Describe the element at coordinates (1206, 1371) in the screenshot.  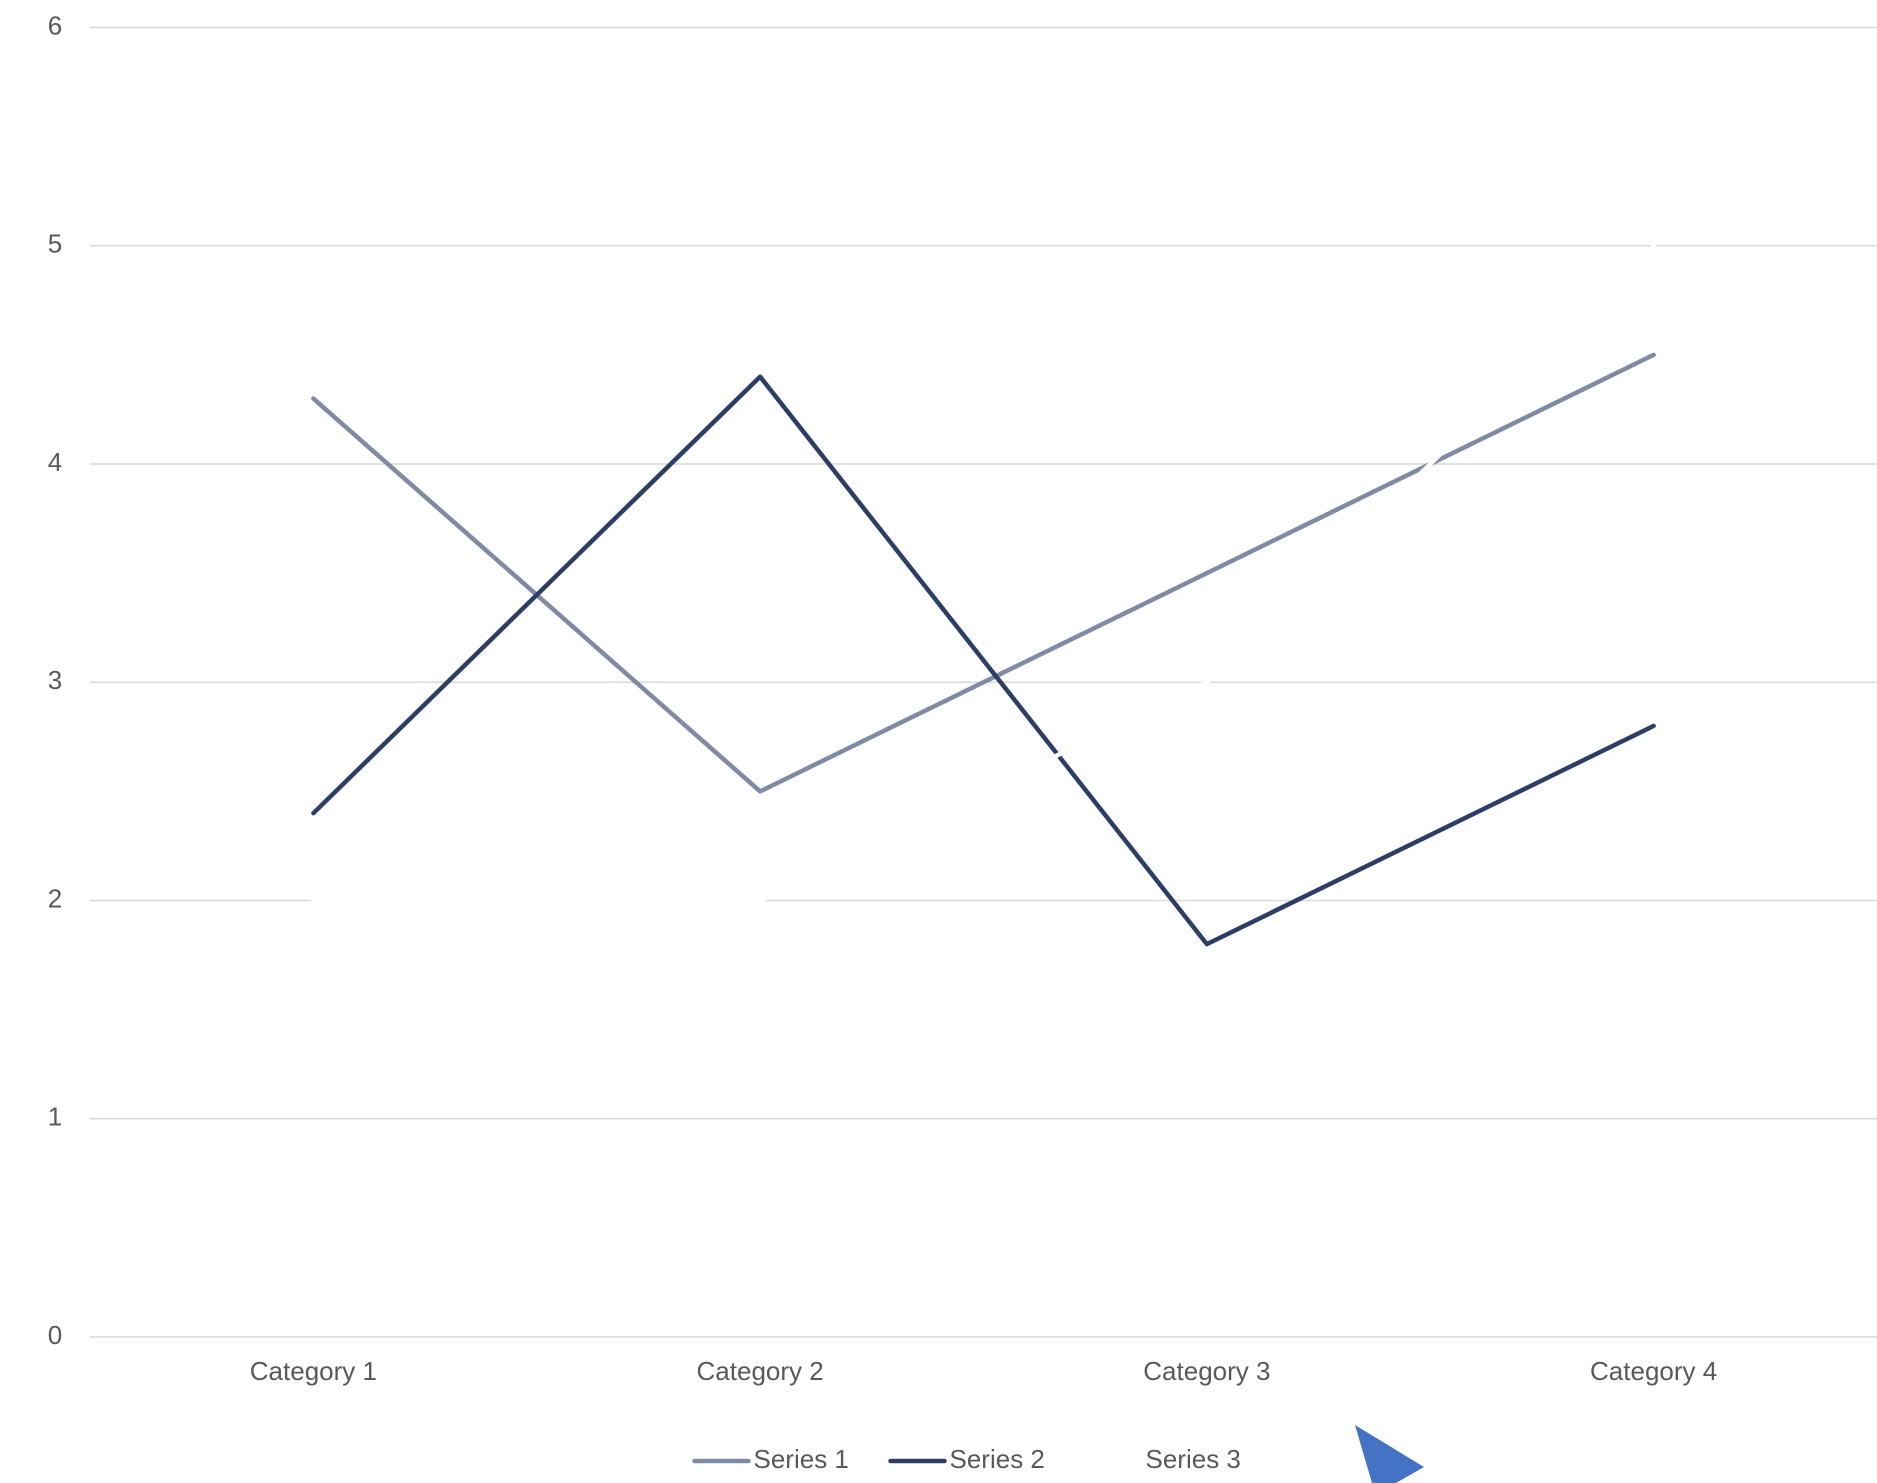
I see `x-tick-label: Category 3` at that location.